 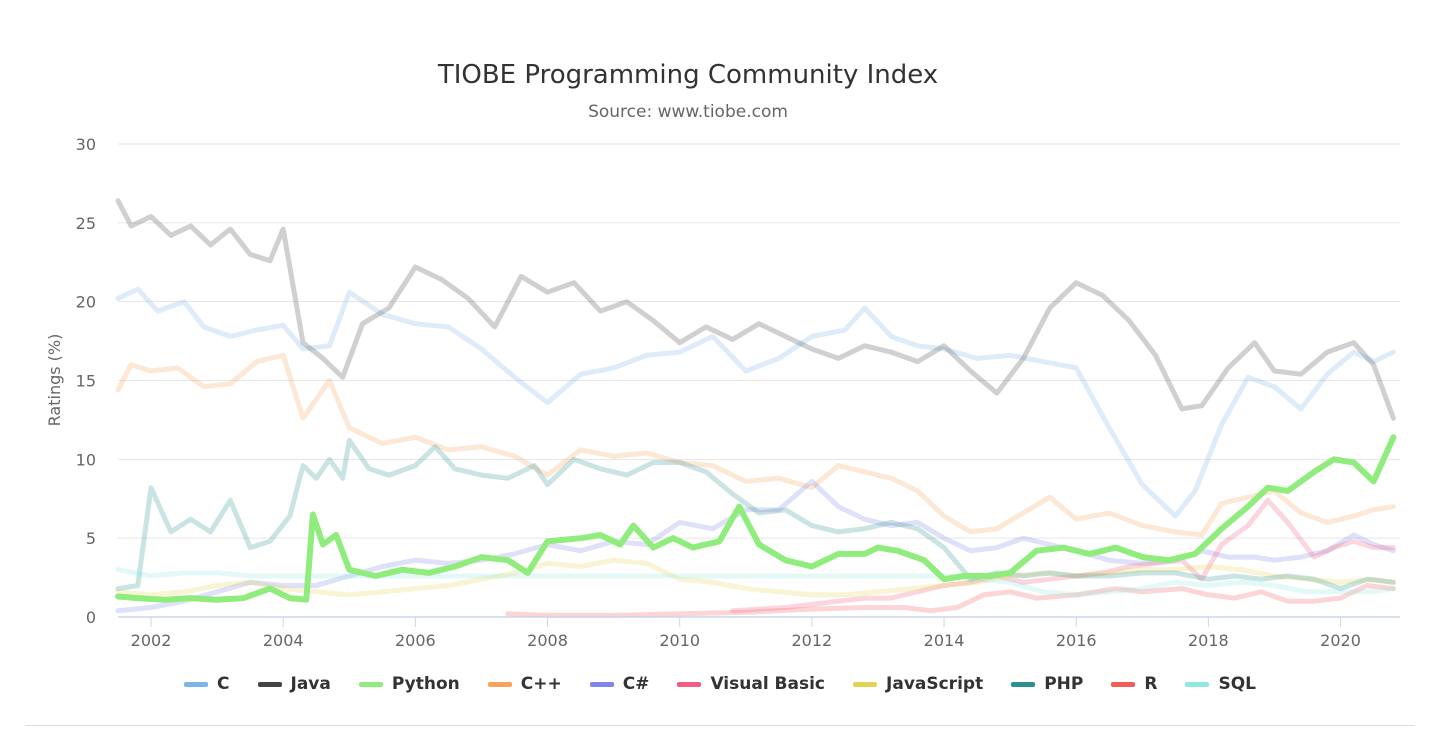 I want to click on legend-label: C, so click(x=223, y=684).